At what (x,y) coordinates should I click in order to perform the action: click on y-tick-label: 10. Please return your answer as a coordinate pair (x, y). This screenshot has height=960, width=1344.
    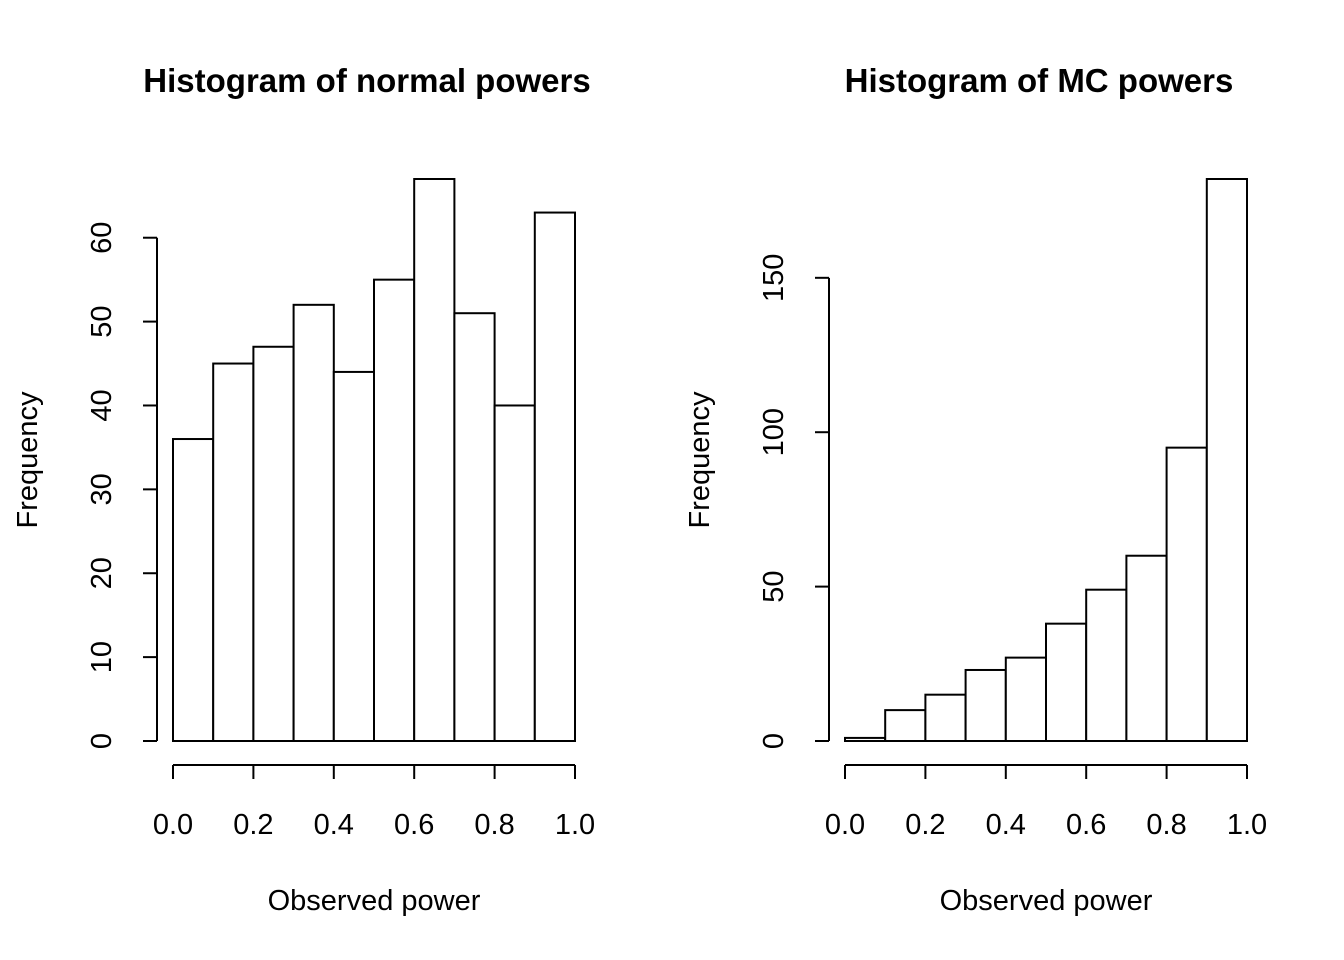
    Looking at the image, I should click on (102, 657).